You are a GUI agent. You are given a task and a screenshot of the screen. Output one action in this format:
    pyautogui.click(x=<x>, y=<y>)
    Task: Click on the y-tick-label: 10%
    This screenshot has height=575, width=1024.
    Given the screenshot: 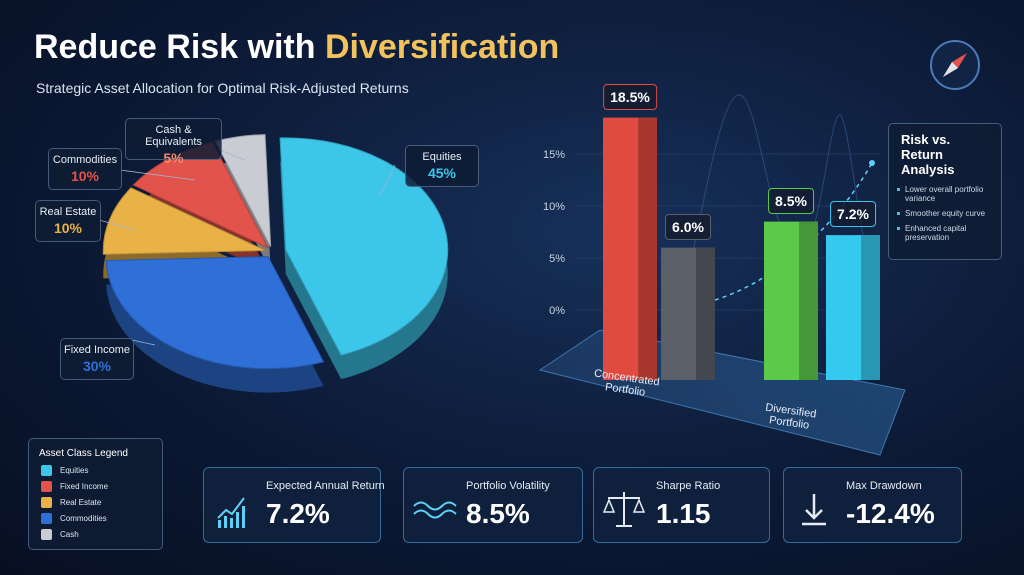 What is the action you would take?
    pyautogui.click(x=554, y=207)
    